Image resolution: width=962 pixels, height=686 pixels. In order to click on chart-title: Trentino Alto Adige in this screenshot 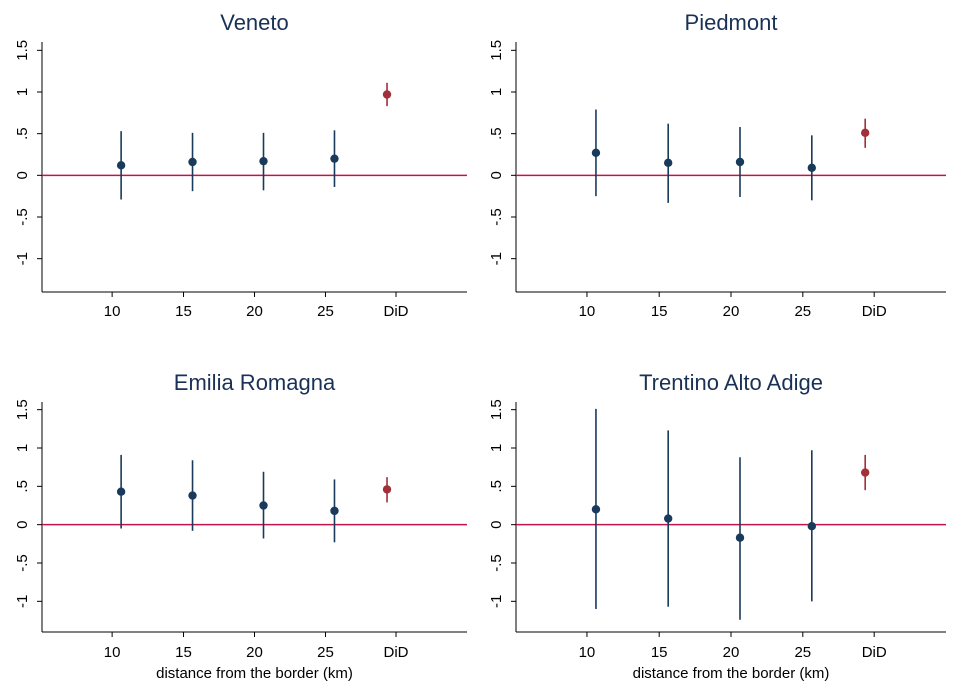, I will do `click(731, 382)`.